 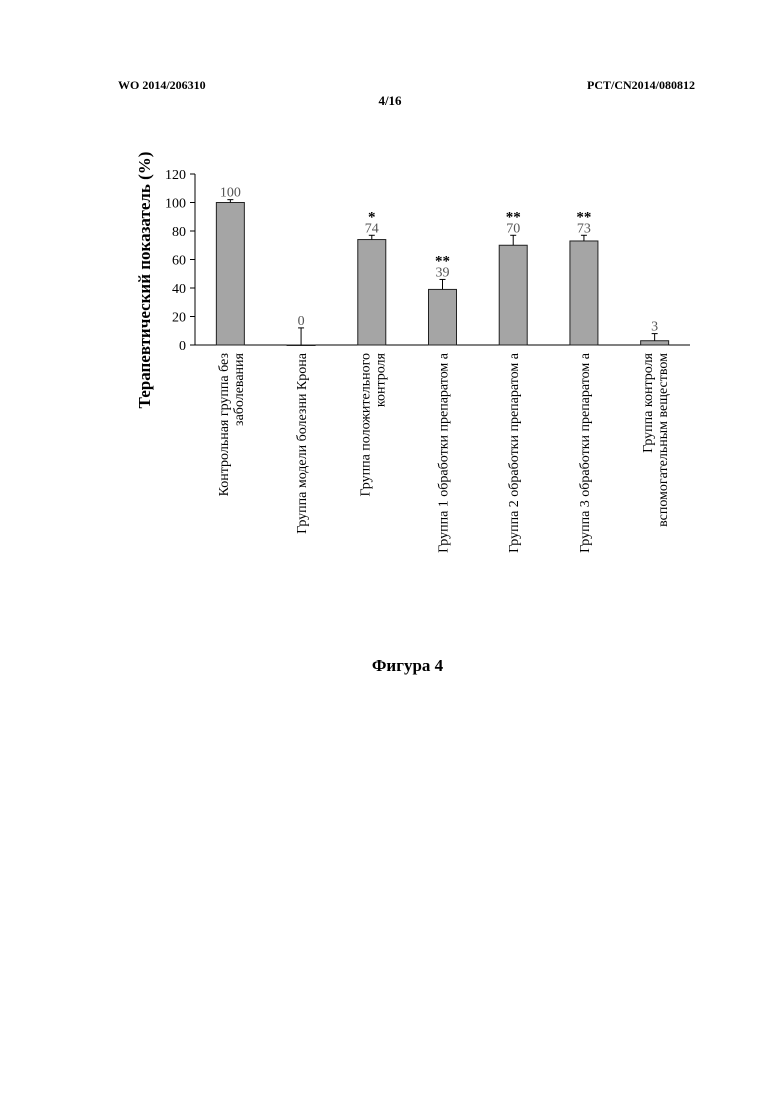 What do you see at coordinates (239, 389) in the screenshot?
I see `category-label: заболевания` at bounding box center [239, 389].